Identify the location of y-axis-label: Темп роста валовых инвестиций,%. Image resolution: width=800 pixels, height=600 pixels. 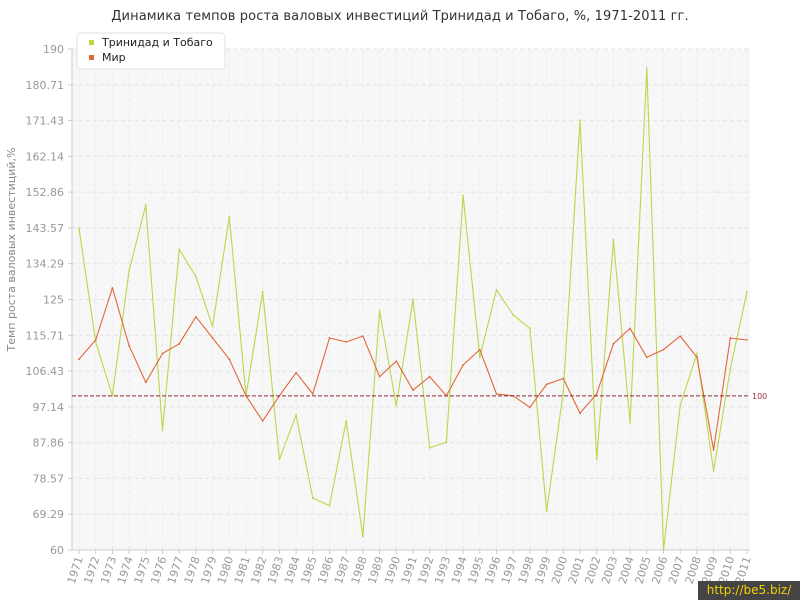
(11, 250).